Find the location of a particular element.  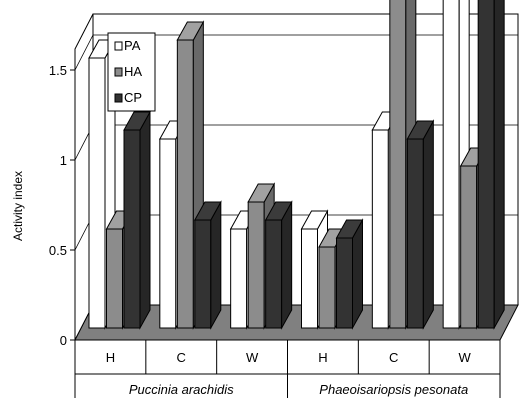

y-tick-label: 1 is located at coordinates (63, 160).